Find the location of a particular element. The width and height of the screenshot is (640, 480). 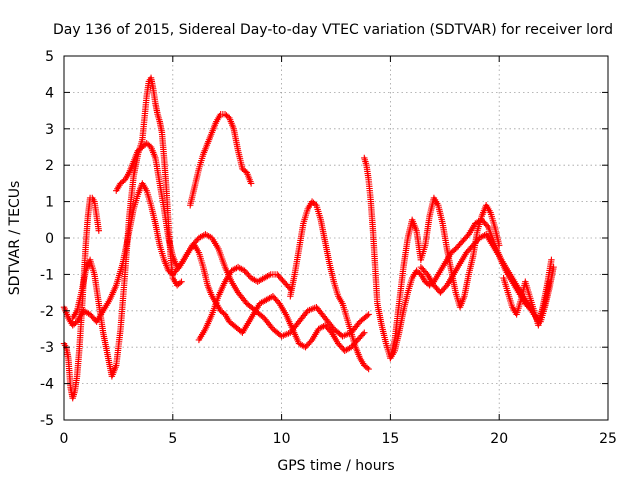

y-tick-label: -3 is located at coordinates (47, 348).